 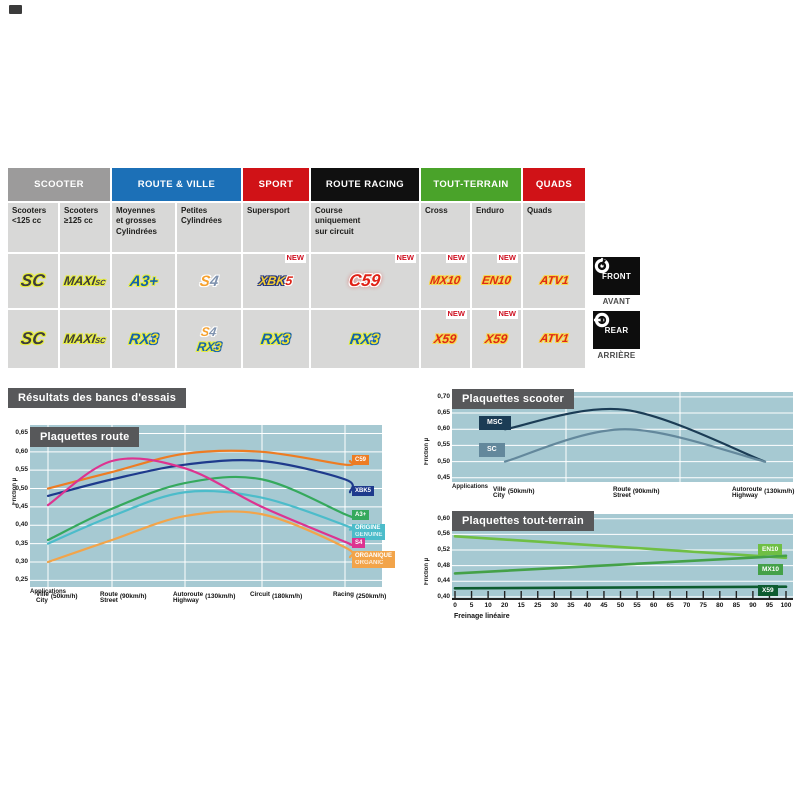 What do you see at coordinates (427, 571) in the screenshot?
I see `y-axis-title: Friction µ` at bounding box center [427, 571].